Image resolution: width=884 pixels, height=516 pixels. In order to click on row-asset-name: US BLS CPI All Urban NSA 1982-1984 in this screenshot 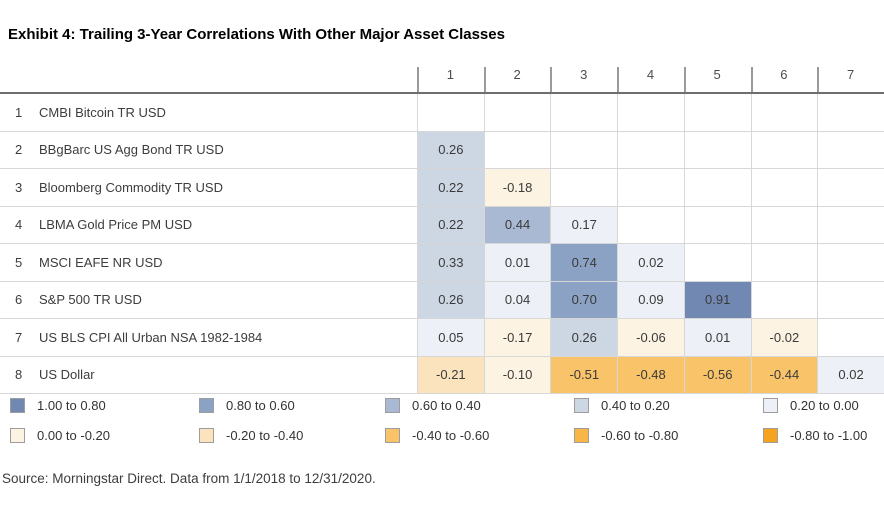, I will do `click(151, 337)`.